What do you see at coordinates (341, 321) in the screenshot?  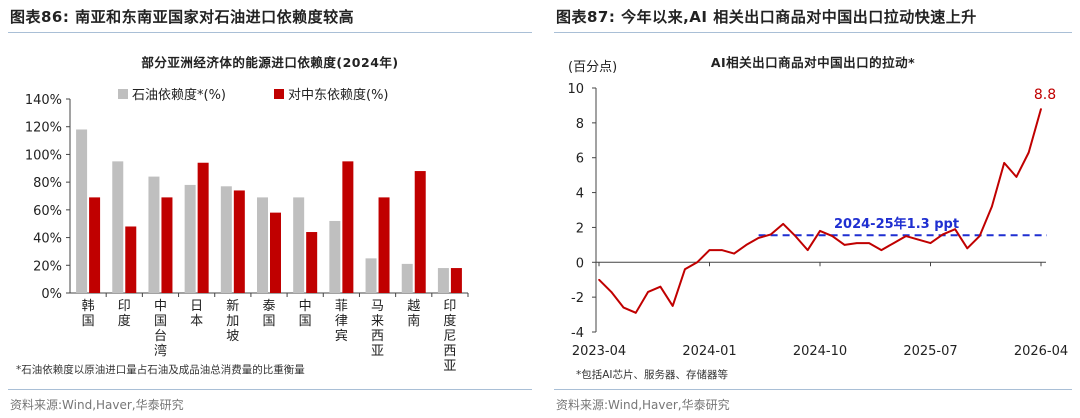 I see `x-category-label-char: 律` at bounding box center [341, 321].